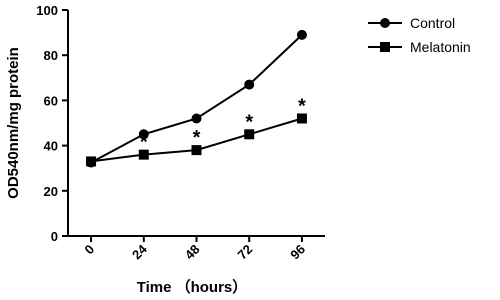 The height and width of the screenshot is (300, 500). What do you see at coordinates (297, 252) in the screenshot?
I see `x-tick-label: 96` at bounding box center [297, 252].